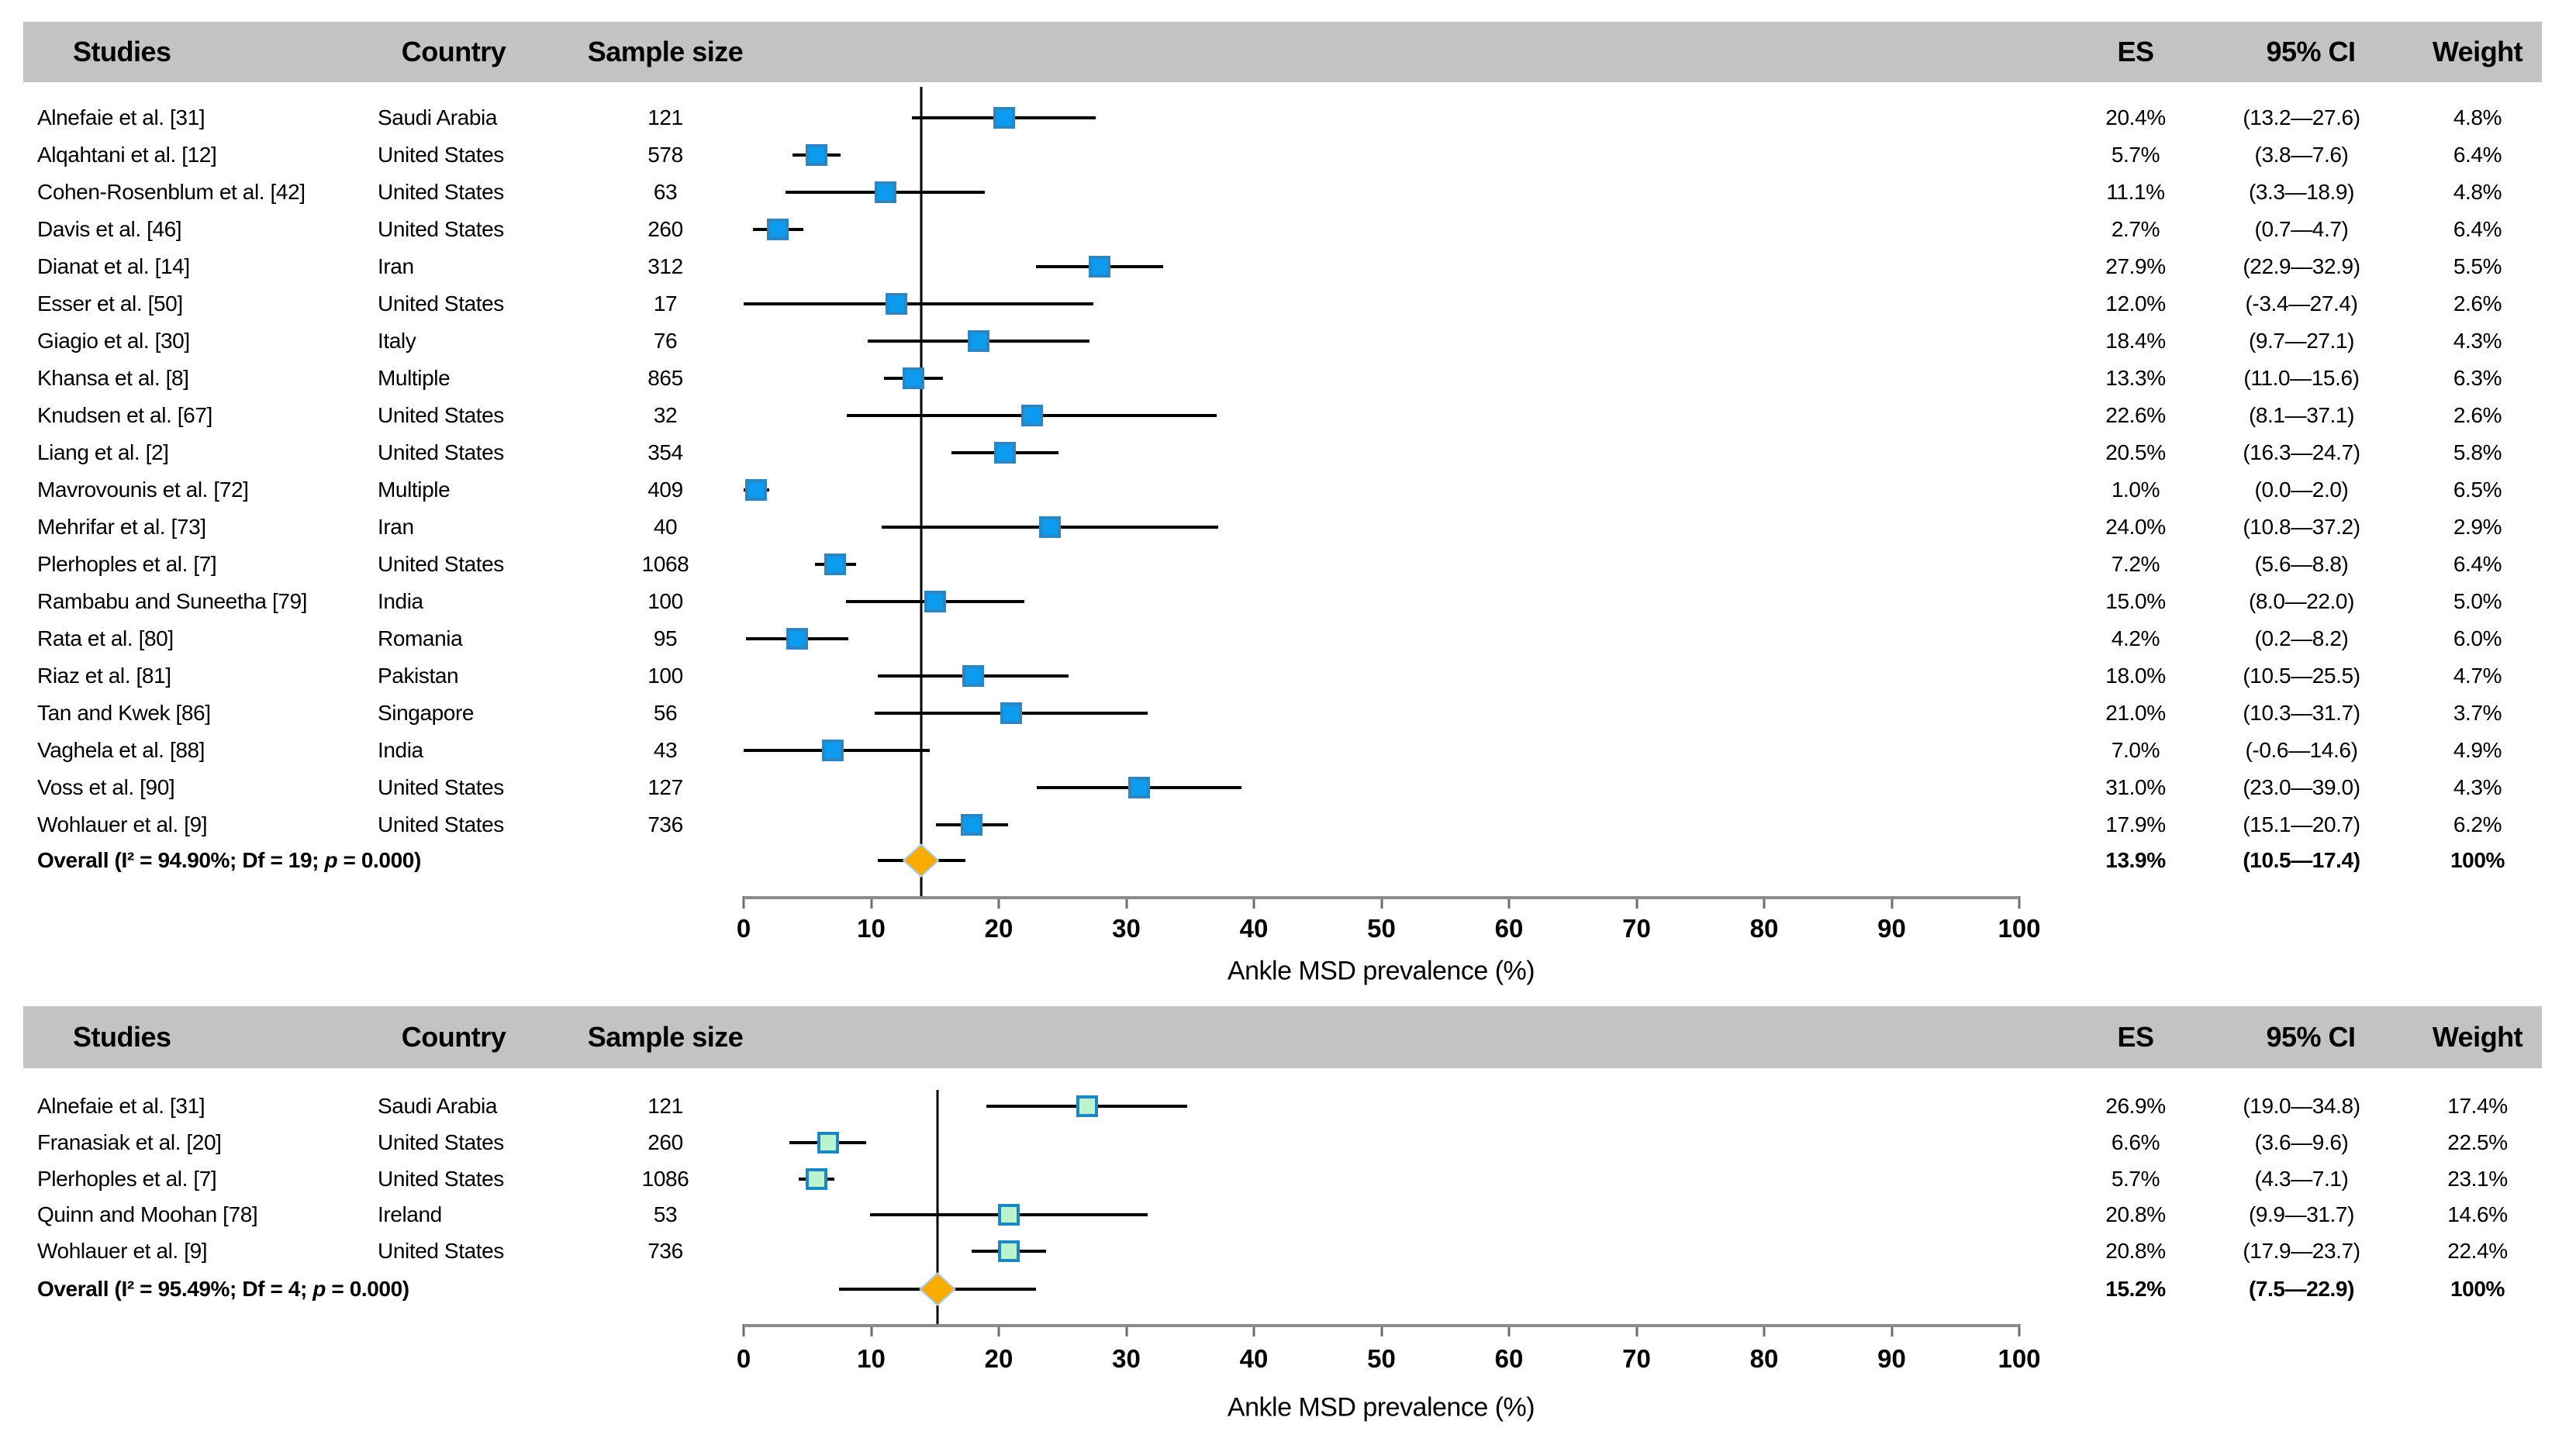 The width and height of the screenshot is (2576, 1445). Describe the element at coordinates (2478, 490) in the screenshot. I see `weight-value: 6.5%` at that location.